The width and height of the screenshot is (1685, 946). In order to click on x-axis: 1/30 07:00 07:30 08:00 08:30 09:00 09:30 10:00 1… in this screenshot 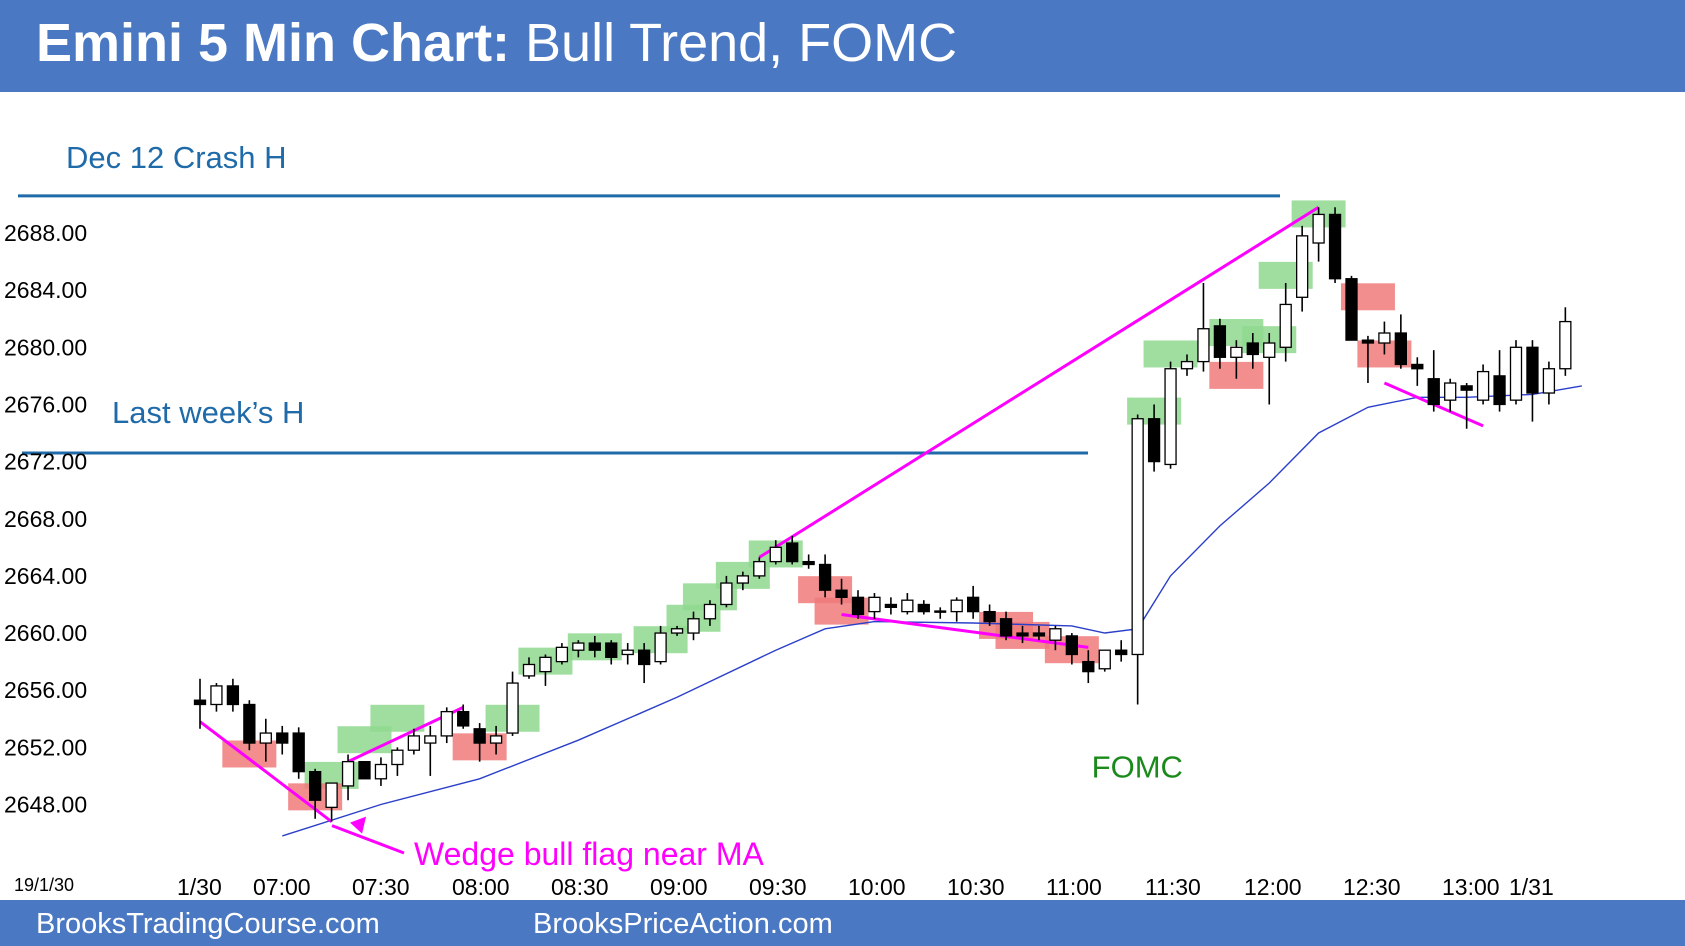, I will do `click(784, 887)`.